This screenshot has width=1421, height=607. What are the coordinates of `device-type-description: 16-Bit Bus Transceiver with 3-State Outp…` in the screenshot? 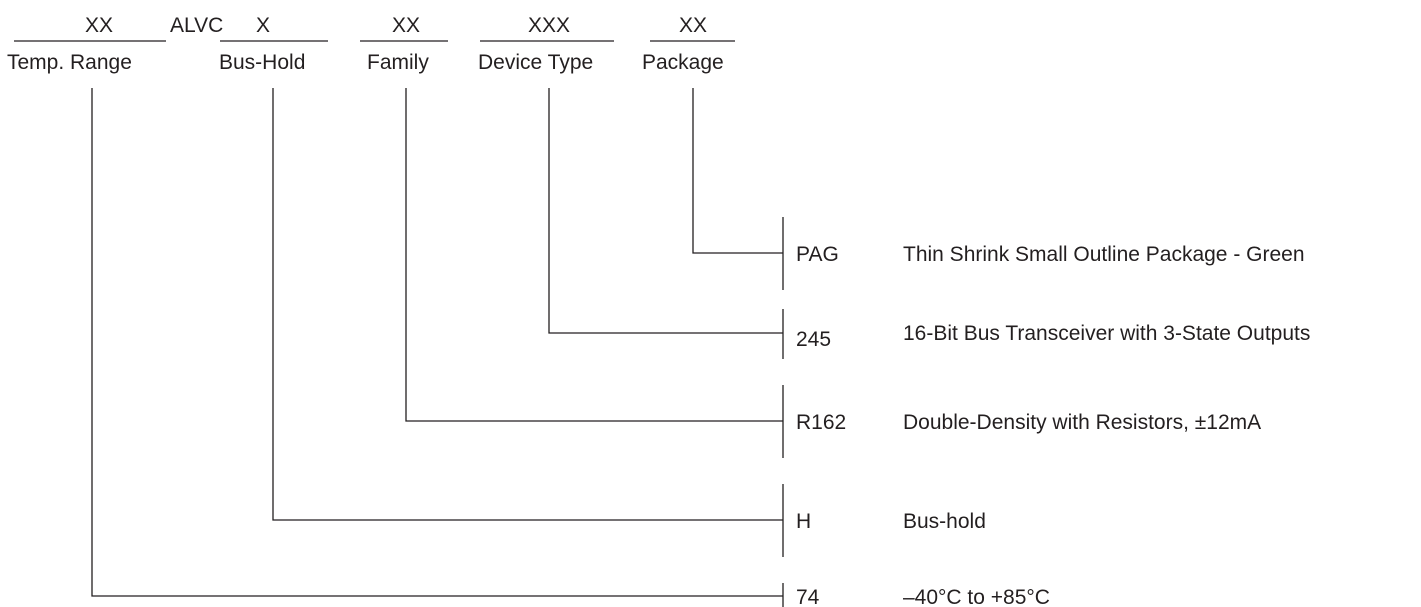 It's located at (1106, 333).